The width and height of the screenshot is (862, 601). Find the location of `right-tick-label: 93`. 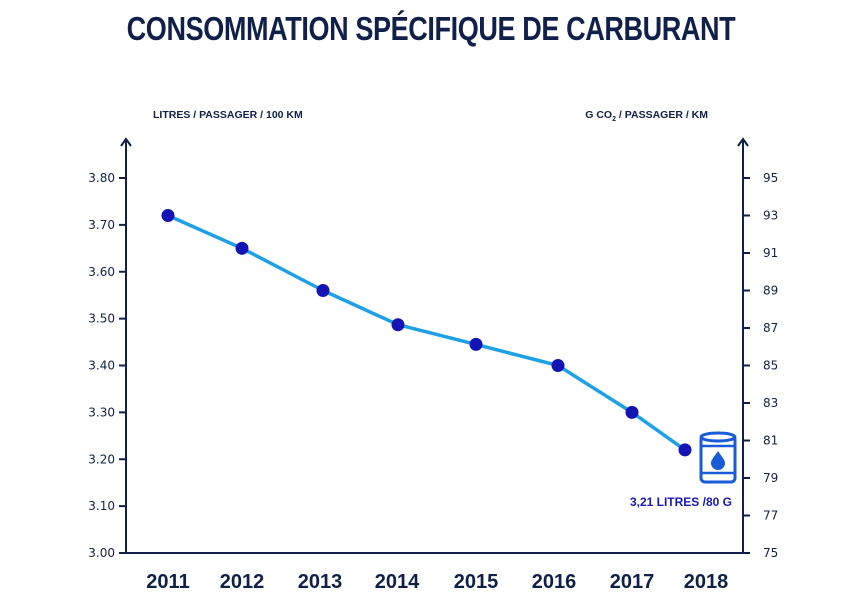

right-tick-label: 93 is located at coordinates (770, 216).